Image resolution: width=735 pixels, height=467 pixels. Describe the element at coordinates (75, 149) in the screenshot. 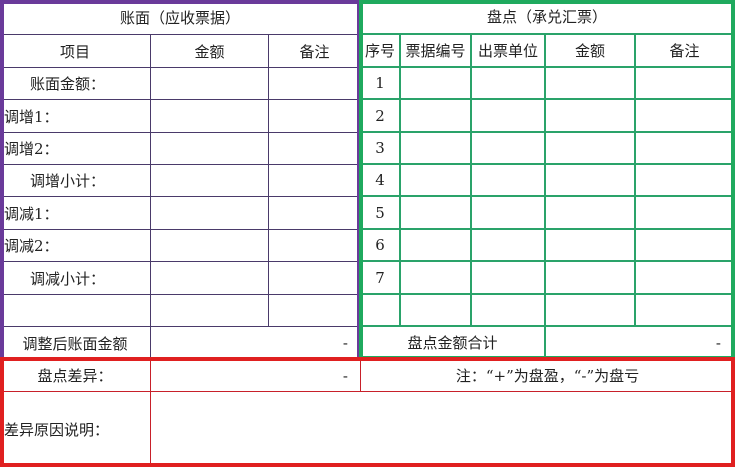

I see `book-row-label: 调增2：` at that location.